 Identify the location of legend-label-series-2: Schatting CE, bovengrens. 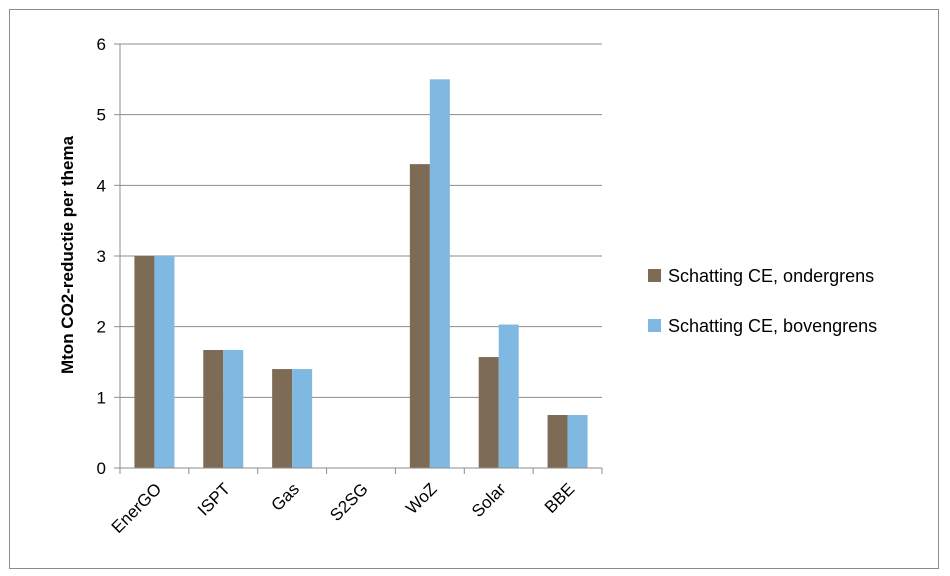
(772, 326).